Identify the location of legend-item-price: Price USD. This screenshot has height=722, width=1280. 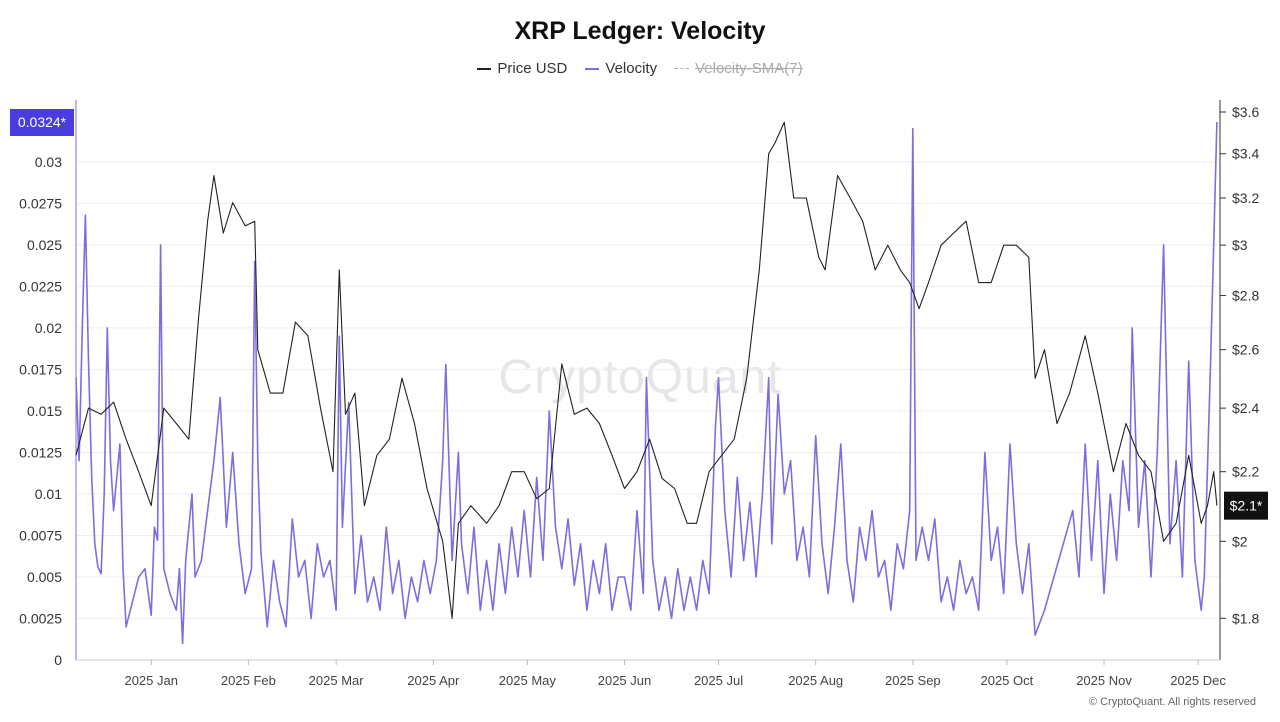
(522, 68).